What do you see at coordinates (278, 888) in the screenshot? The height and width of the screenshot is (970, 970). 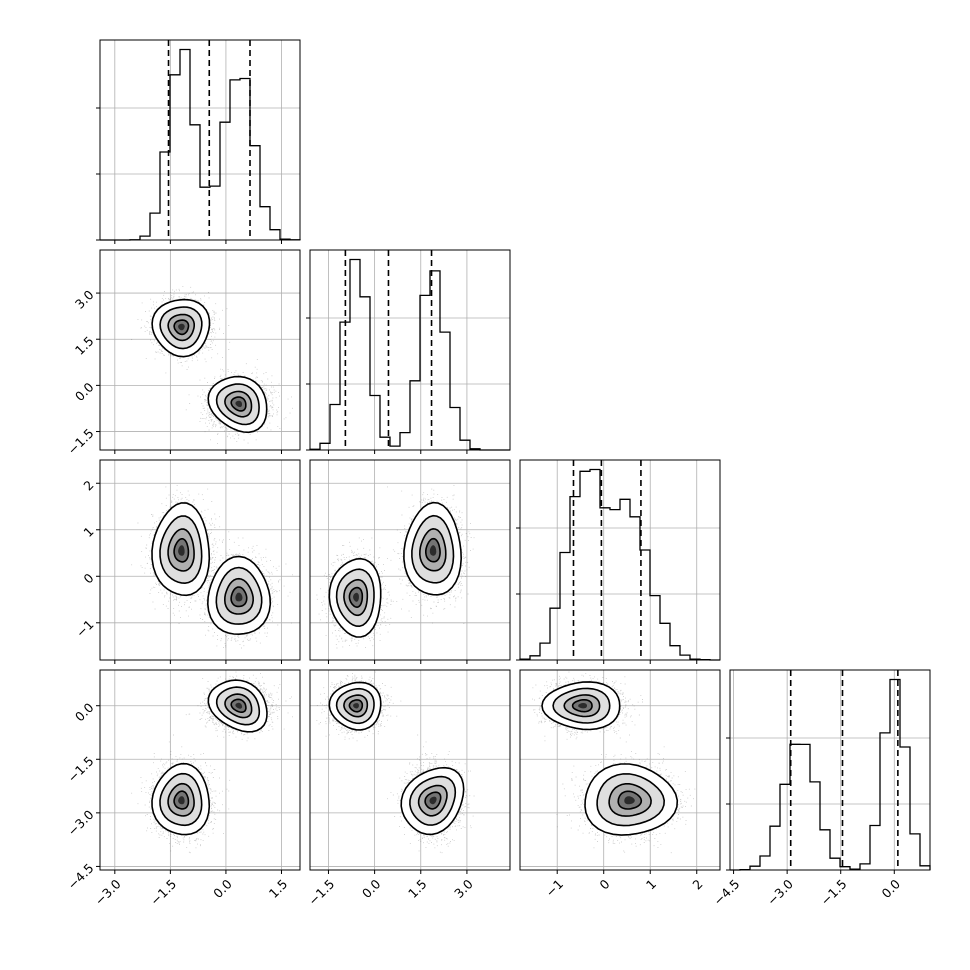 I see `x-tick-label: 1.5` at bounding box center [278, 888].